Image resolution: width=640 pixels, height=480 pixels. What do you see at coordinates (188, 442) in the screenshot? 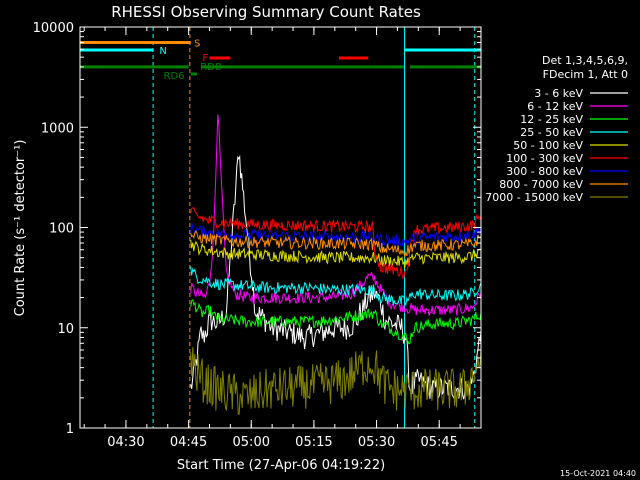
I see `x-tick-label-1: 04:45` at bounding box center [188, 442].